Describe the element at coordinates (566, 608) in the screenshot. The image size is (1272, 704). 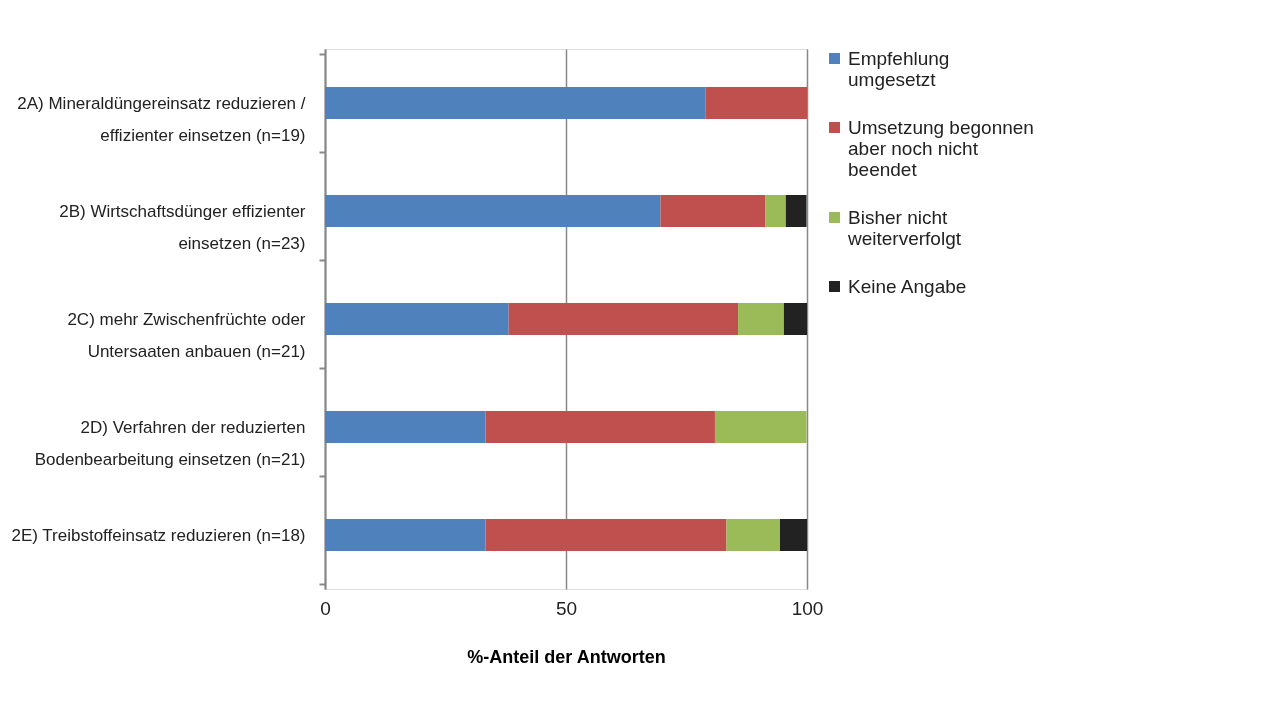
I see `x-tick-label: 50` at that location.